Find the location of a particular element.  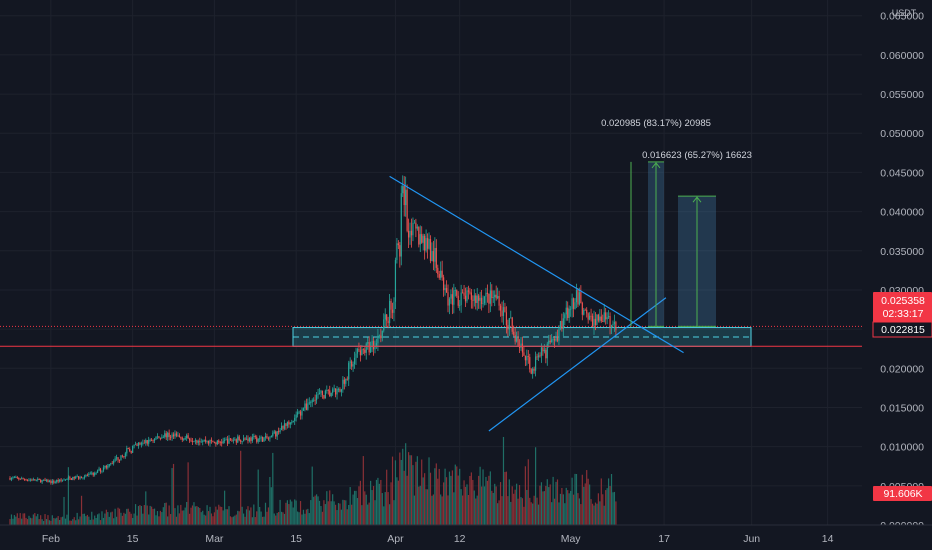

triangle-lower-line is located at coordinates (577, 364).